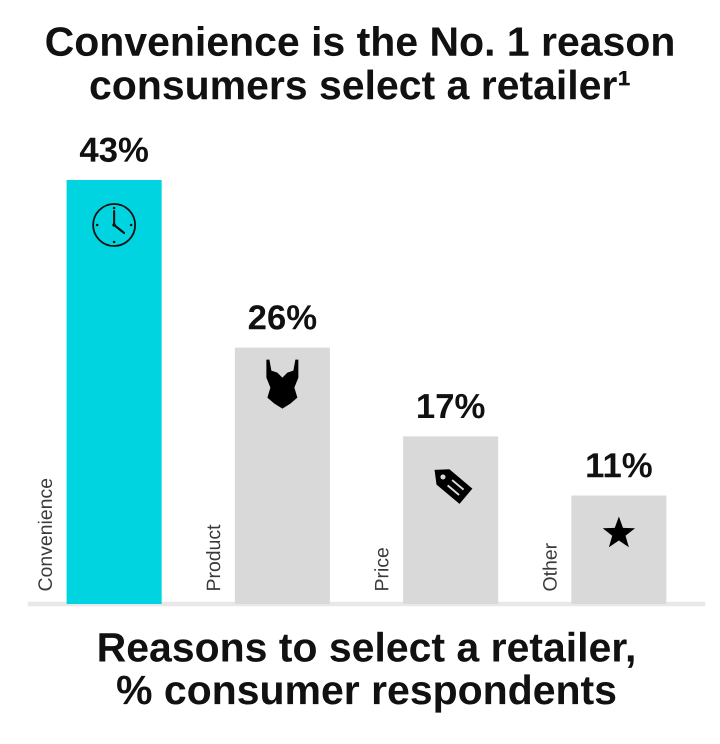  Describe the element at coordinates (114, 149) in the screenshot. I see `data-label: 43%` at that location.